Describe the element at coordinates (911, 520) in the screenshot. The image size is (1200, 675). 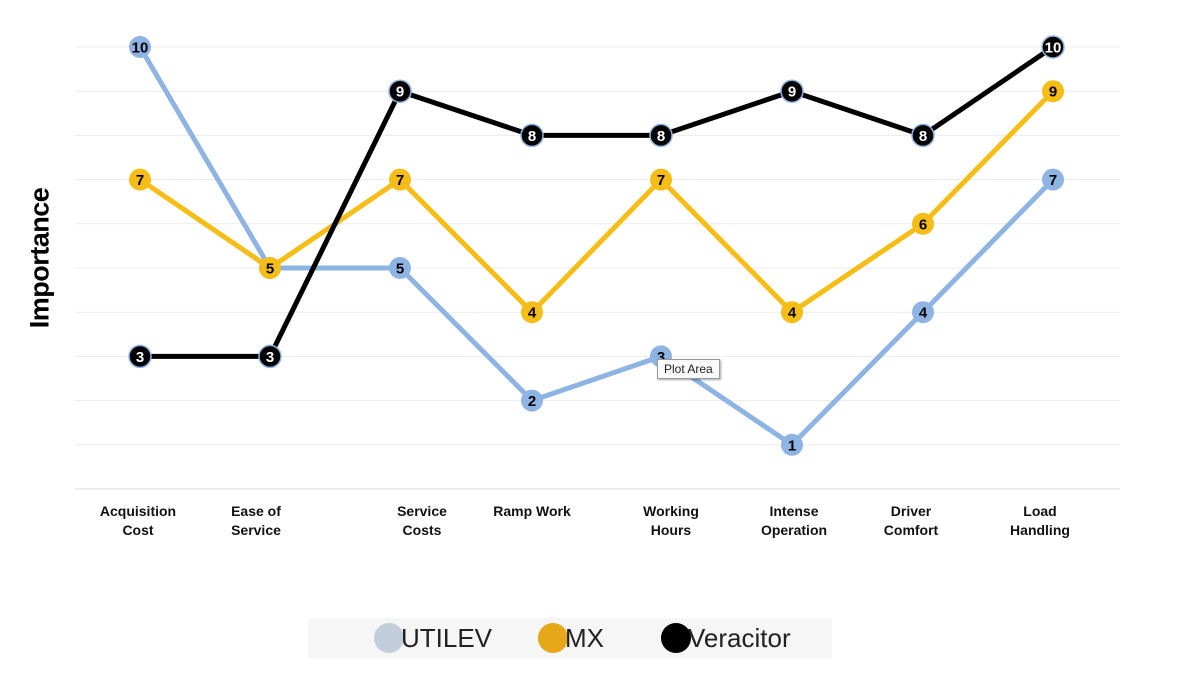
I see `x-tick-label: Driver Comfort` at that location.